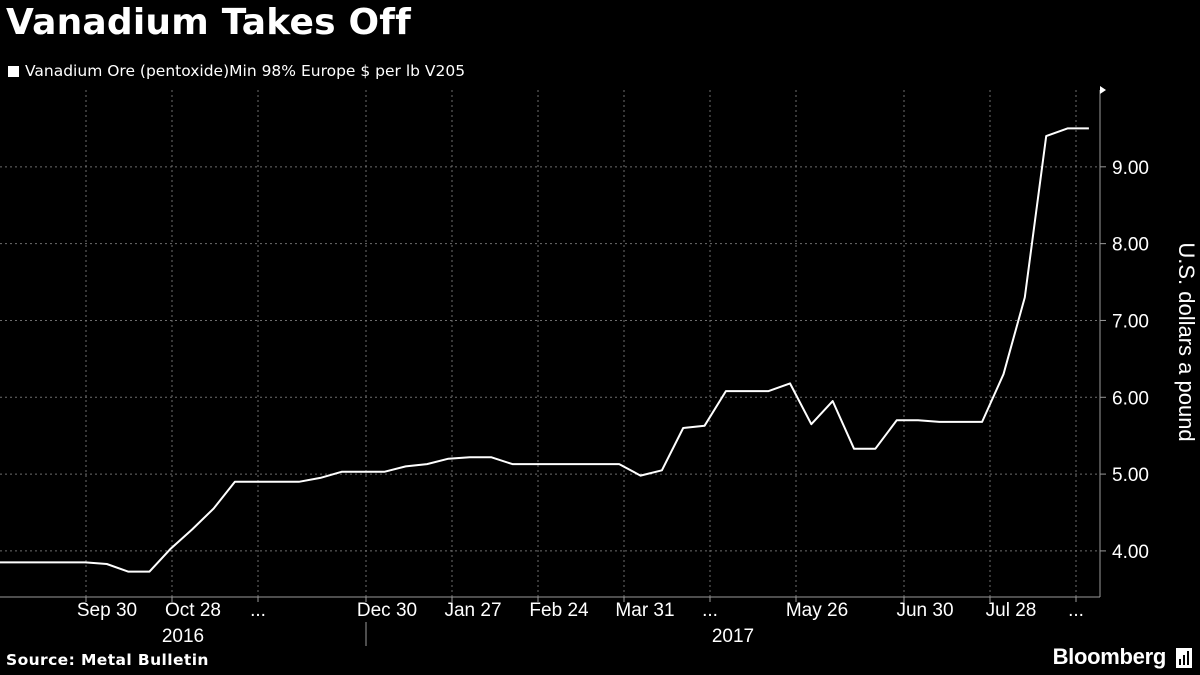  What do you see at coordinates (1130, 321) in the screenshot?
I see `y-tick-label: 7.00` at bounding box center [1130, 321].